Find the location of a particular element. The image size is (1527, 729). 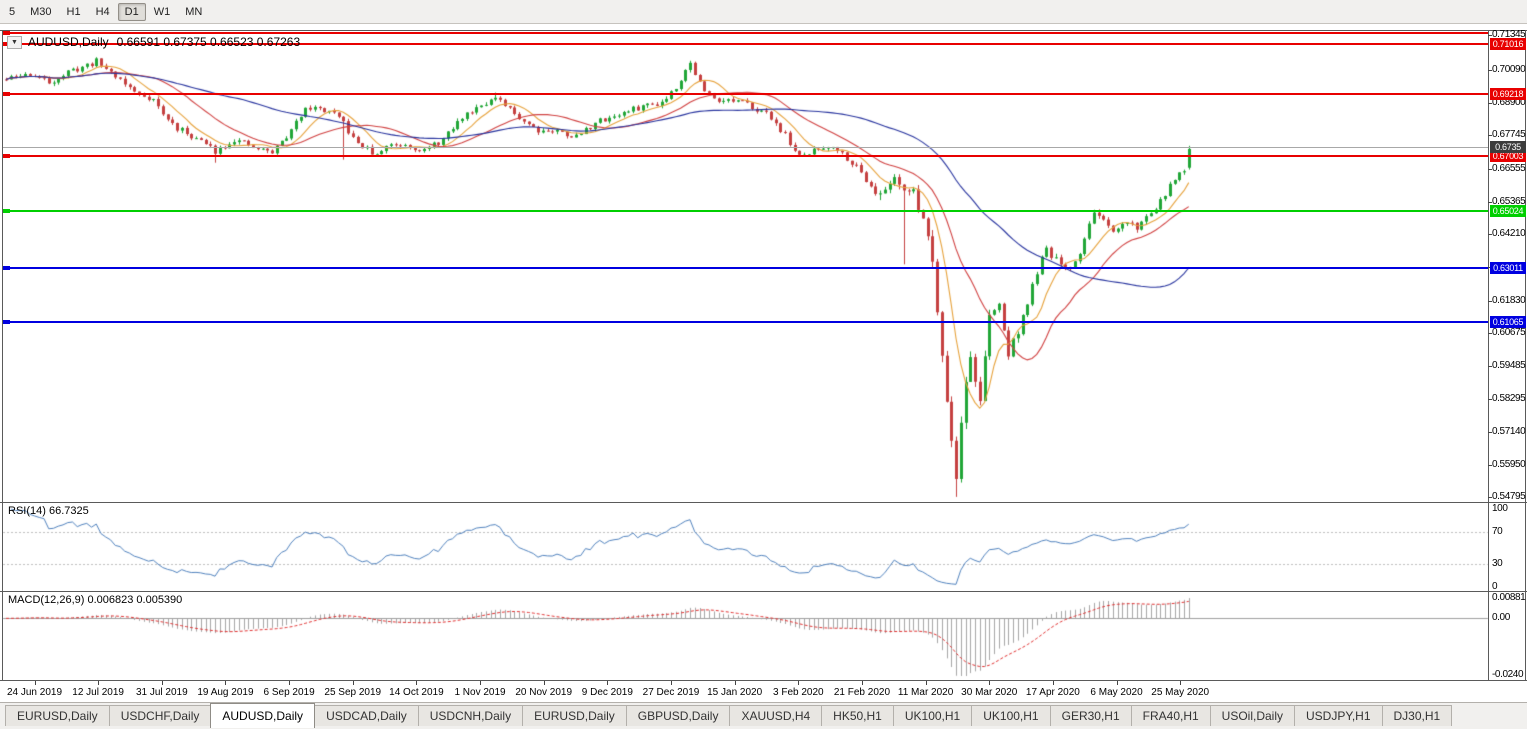

chart-tab-usdcad-daily: USDCAD,Daily is located at coordinates (366, 715).